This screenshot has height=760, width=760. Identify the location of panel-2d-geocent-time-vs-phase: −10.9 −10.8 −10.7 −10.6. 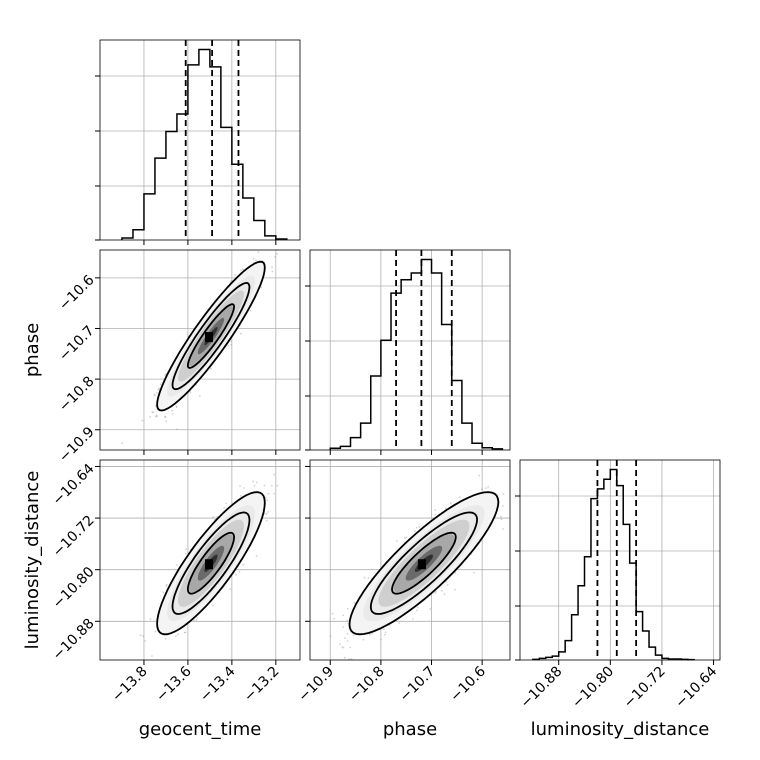
(178, 353).